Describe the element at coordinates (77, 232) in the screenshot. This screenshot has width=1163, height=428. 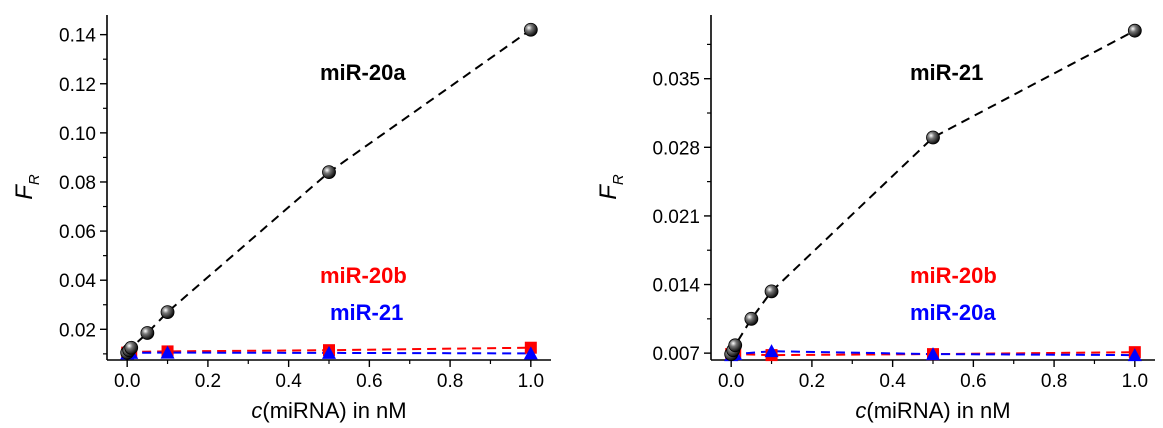
I see `y-tick-label: 0.06` at that location.